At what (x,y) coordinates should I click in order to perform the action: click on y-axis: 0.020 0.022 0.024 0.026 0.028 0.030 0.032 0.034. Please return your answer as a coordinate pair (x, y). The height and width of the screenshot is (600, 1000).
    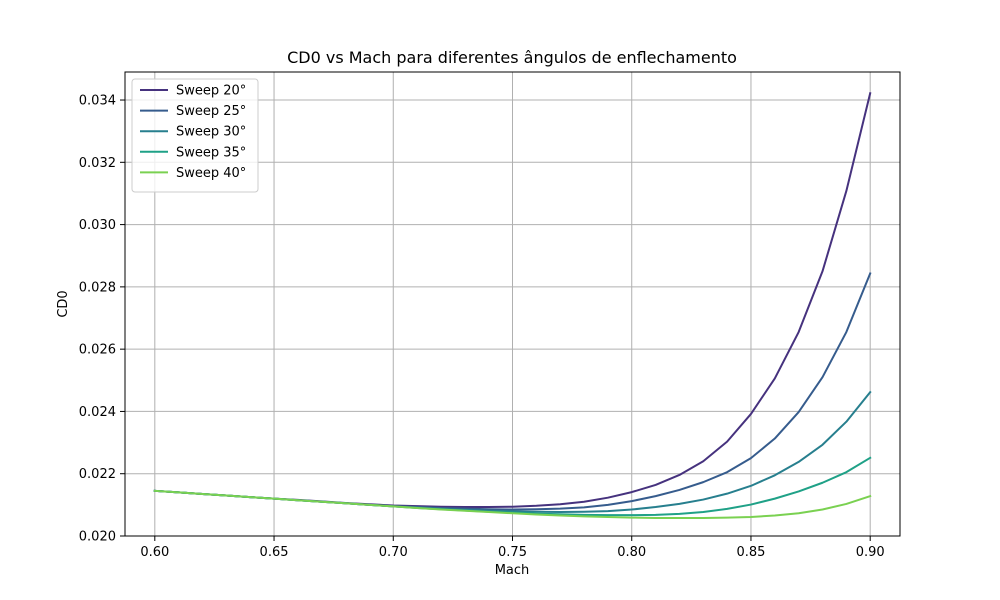
    Looking at the image, I should click on (102, 319).